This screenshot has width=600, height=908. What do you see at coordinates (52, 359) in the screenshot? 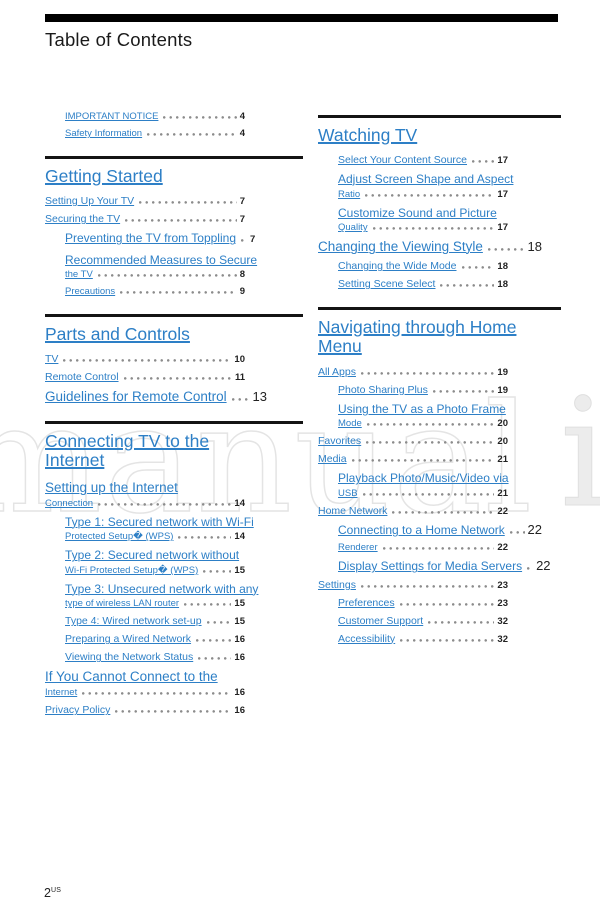
I see `toc-entry-link: TV` at bounding box center [52, 359].